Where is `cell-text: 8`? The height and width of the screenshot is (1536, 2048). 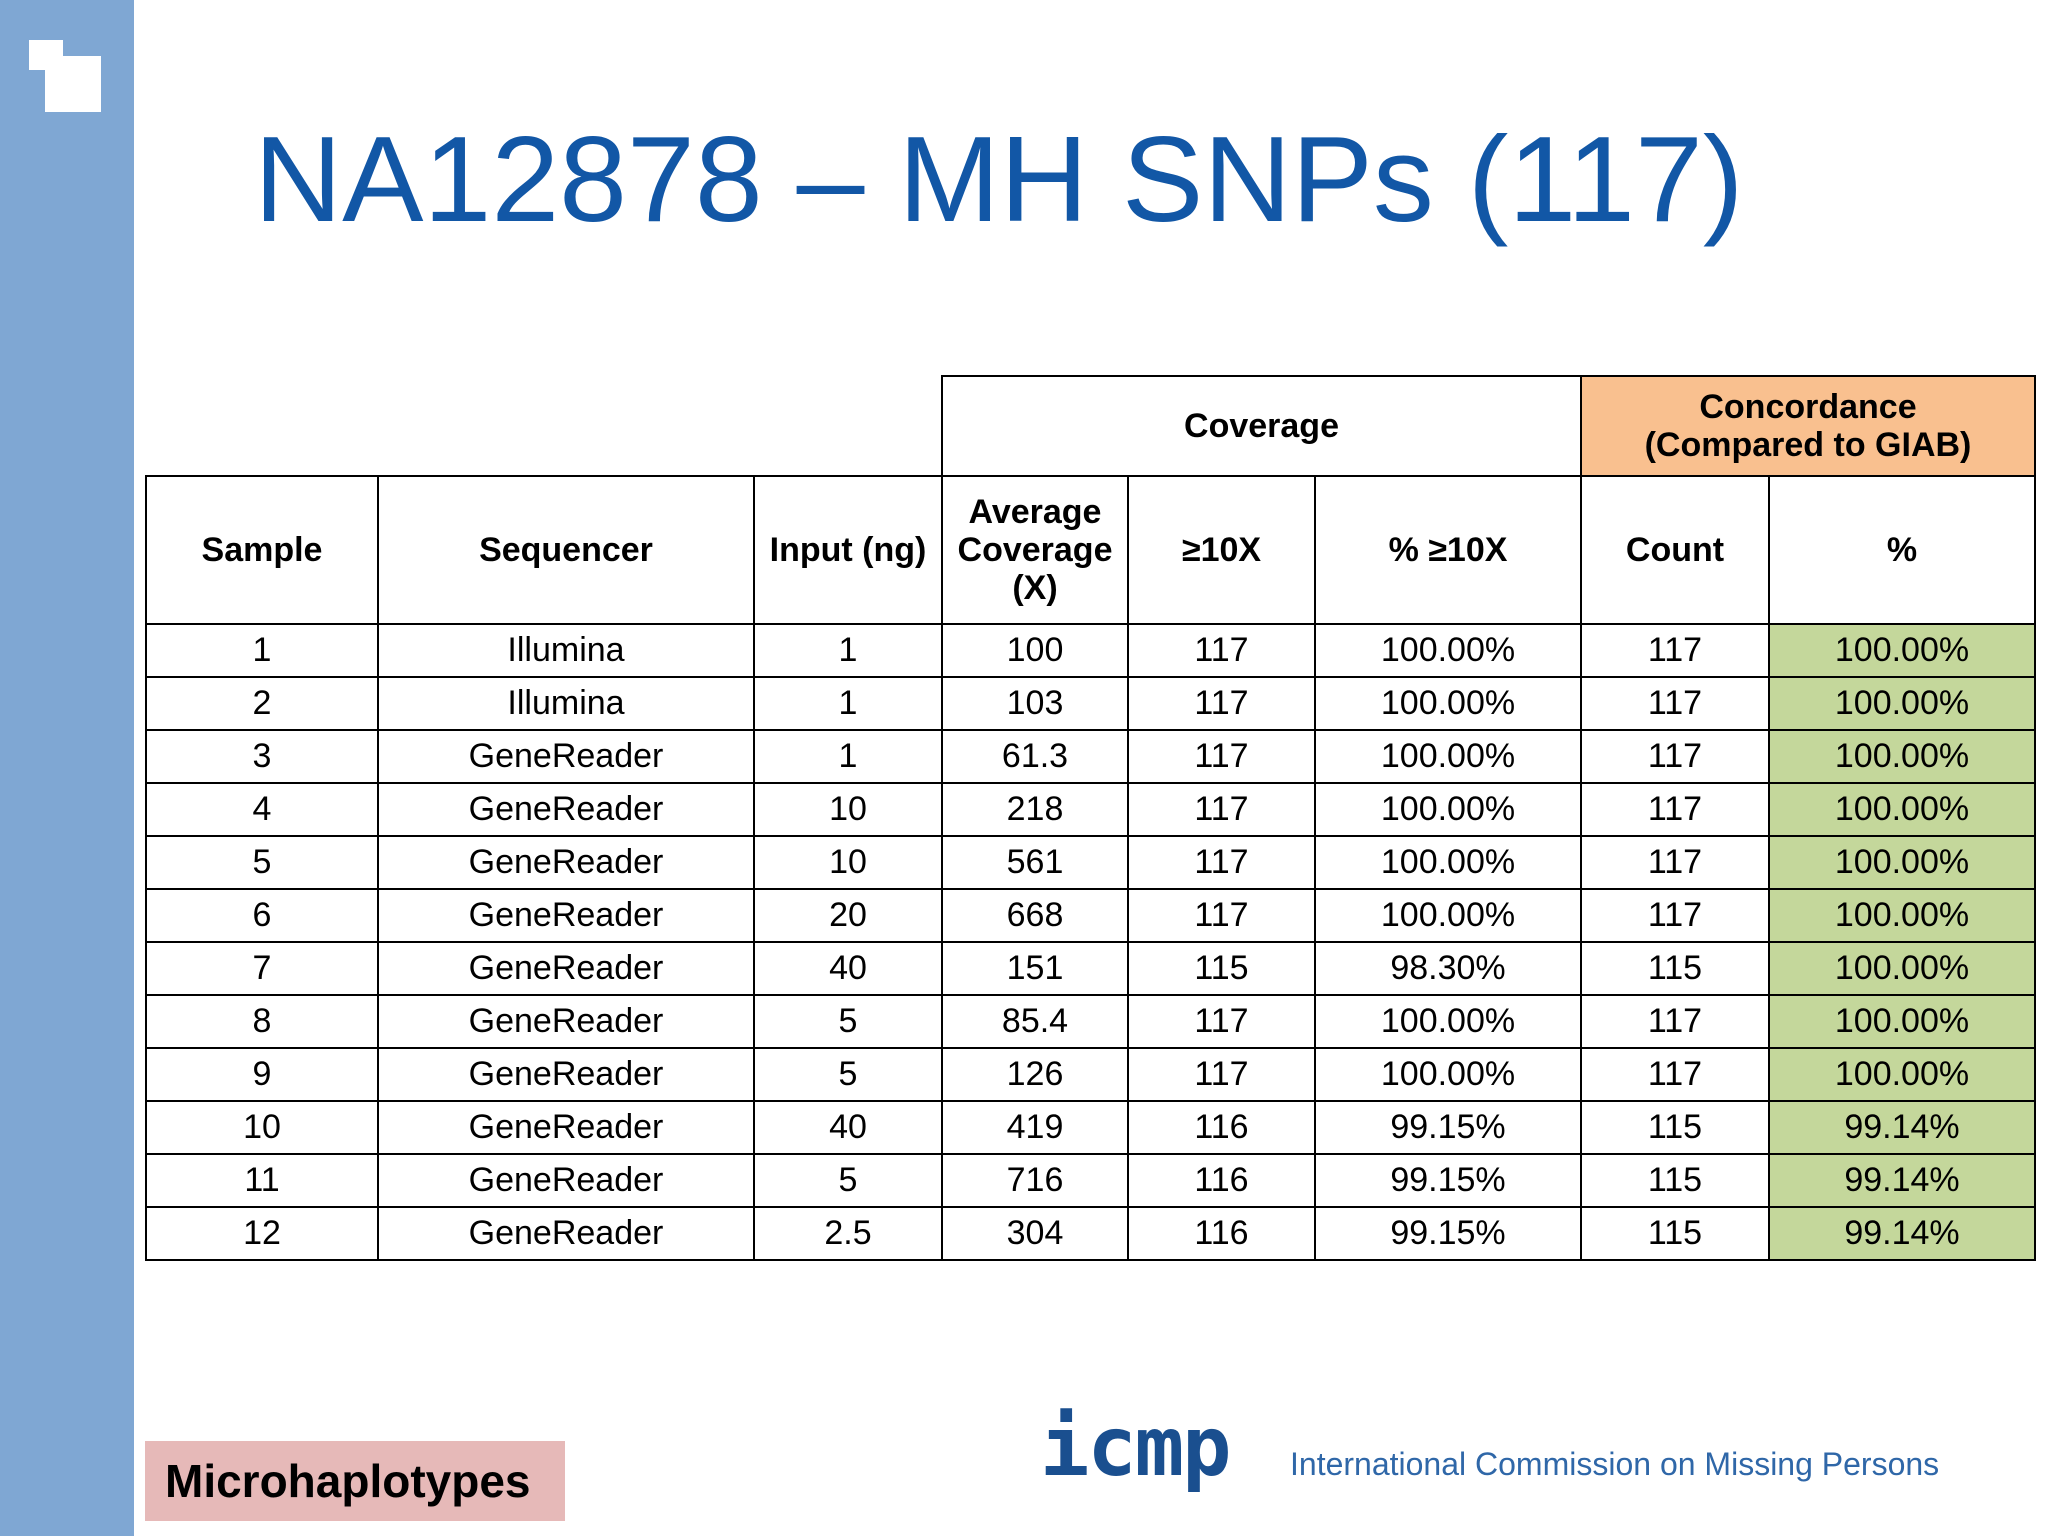
cell-text: 8 is located at coordinates (262, 1021).